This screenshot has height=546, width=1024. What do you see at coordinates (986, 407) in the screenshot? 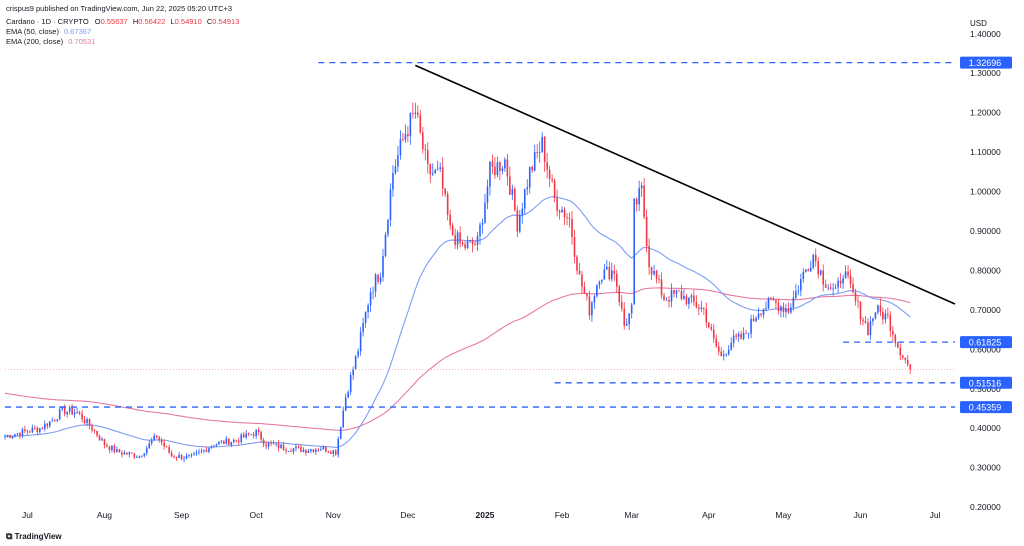
I see `level-badge` at bounding box center [986, 407].